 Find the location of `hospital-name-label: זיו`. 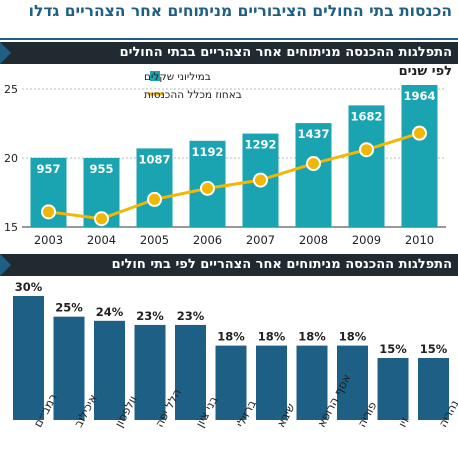

hospital-name-label: זיו is located at coordinates (403, 421).